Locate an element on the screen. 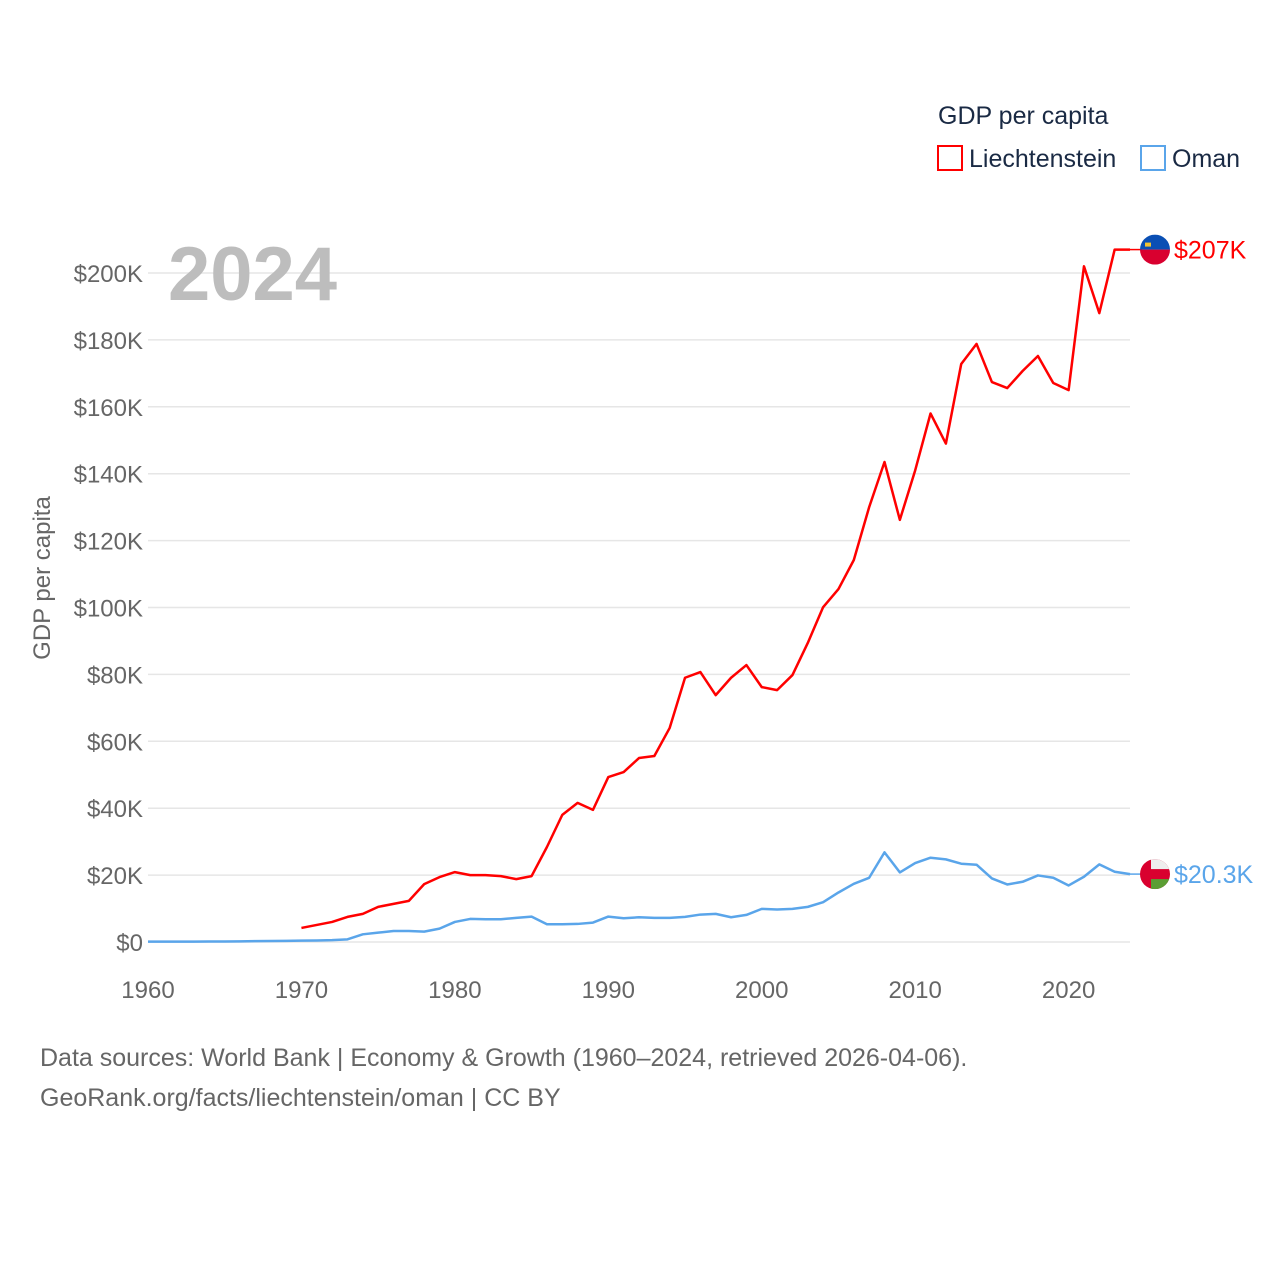 This screenshot has width=1280, height=1280. legend-label: Liechtenstein is located at coordinates (1042, 159).